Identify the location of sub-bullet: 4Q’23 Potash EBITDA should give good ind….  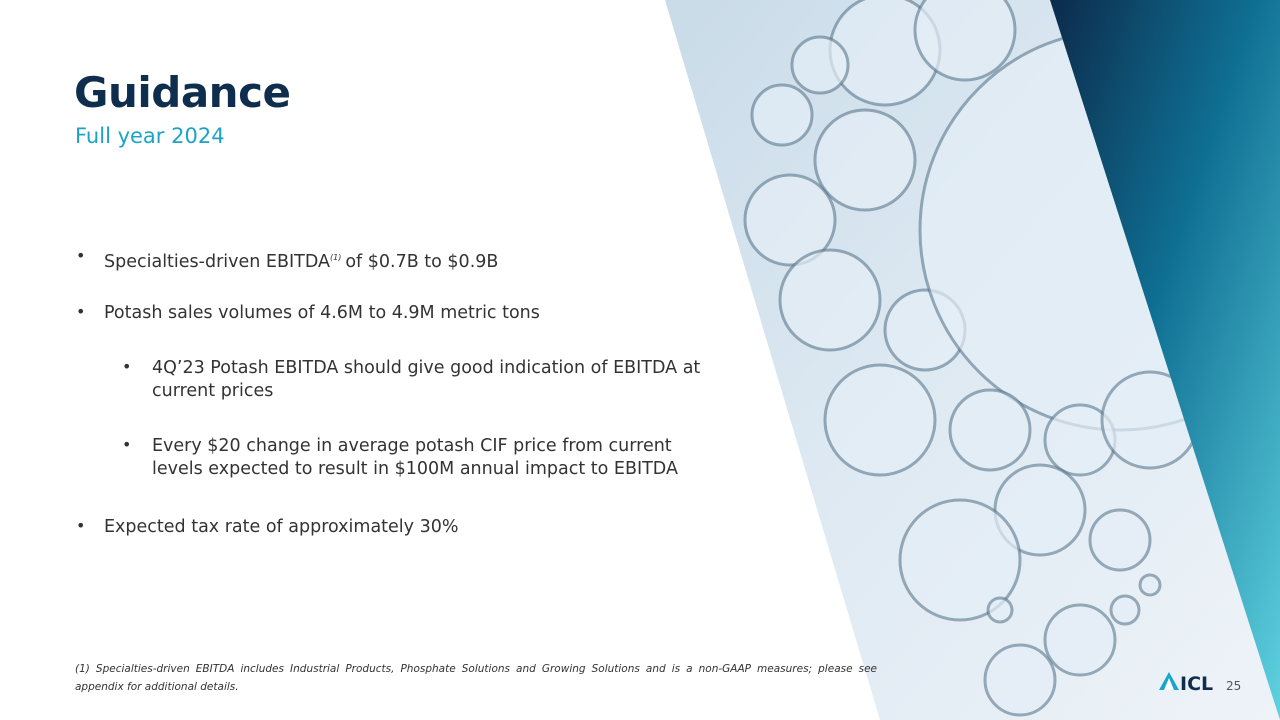
(426, 379).